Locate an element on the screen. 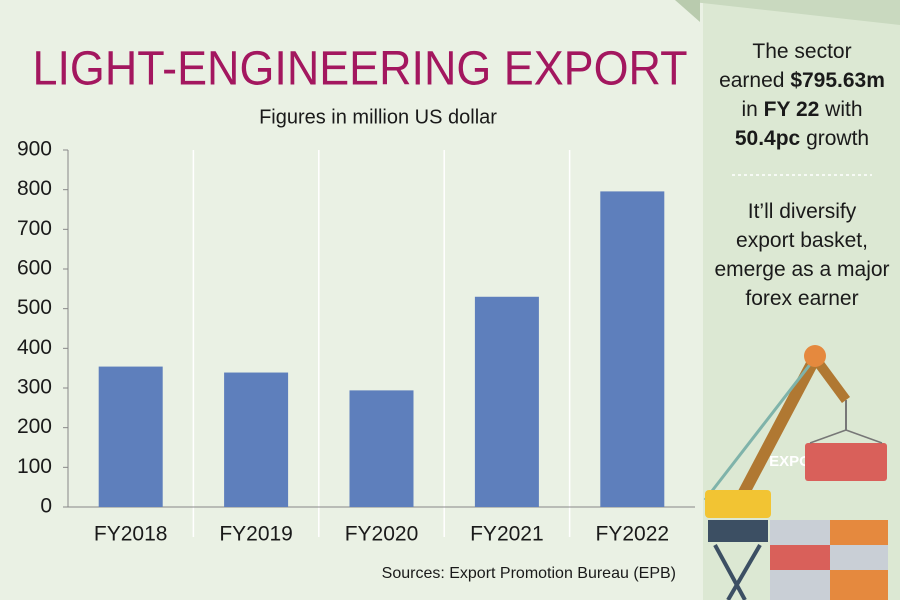 This screenshot has height=600, width=900. sidebar-text: It’ll diversify is located at coordinates (802, 211).